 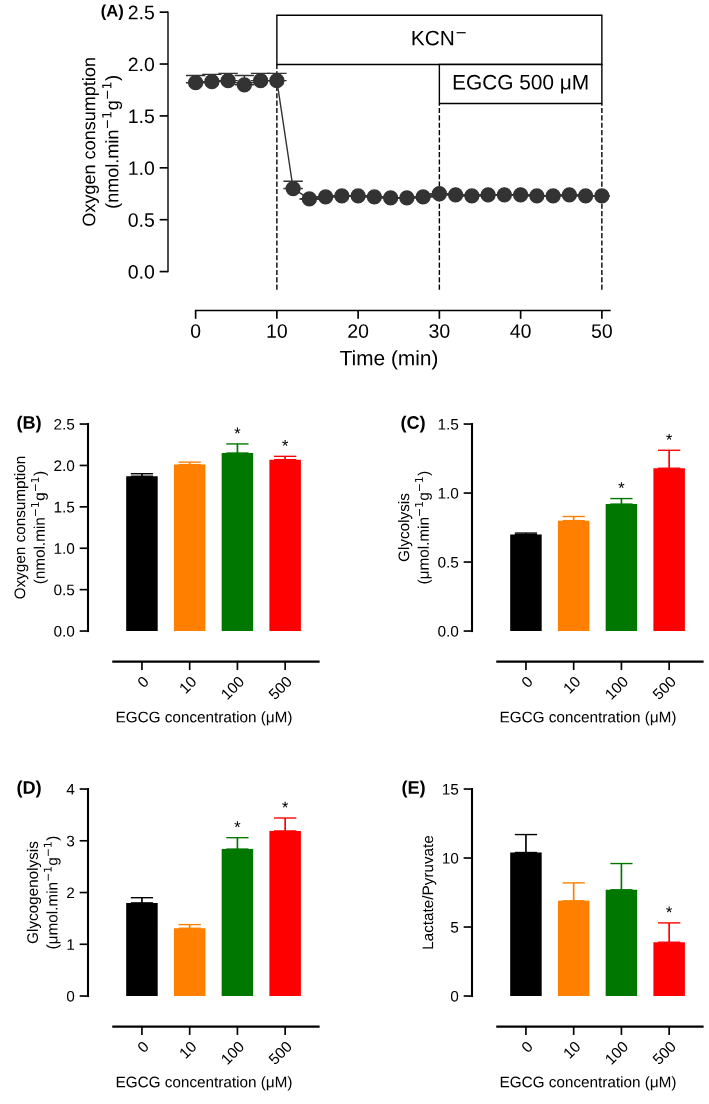 I want to click on y-axis-title: Glycolysis (μmol.min$^{−1}$g$^{−1}$), so click(x=415, y=527).